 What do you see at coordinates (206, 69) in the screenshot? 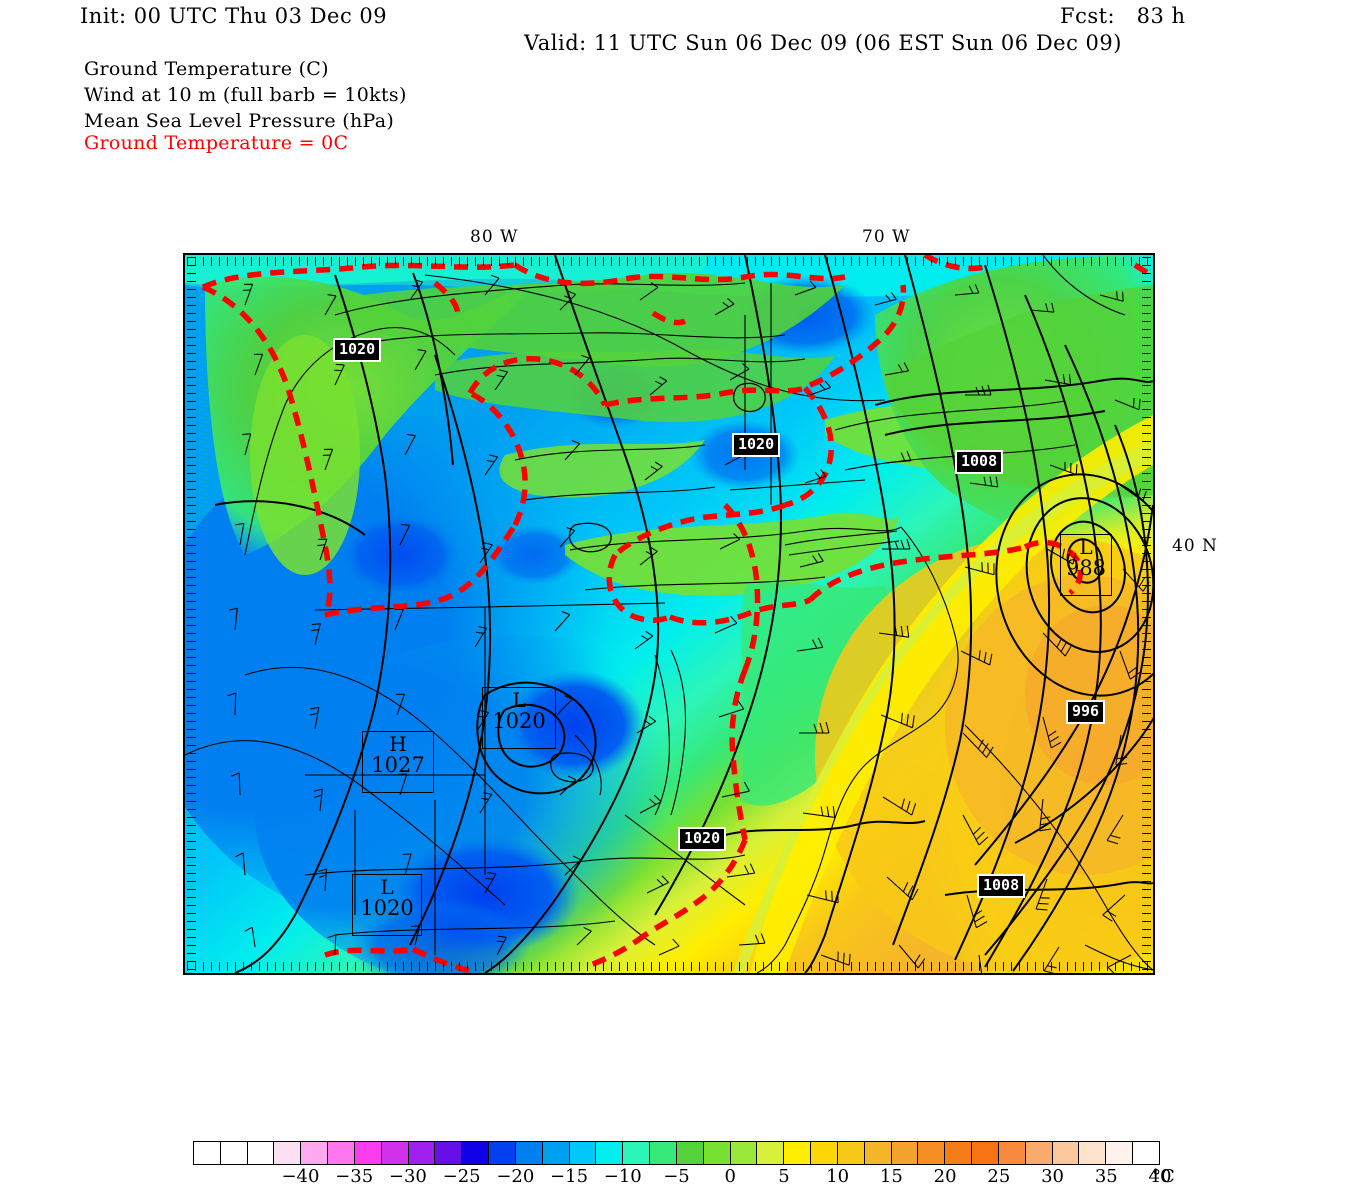
I see `field-label-ground-temperature: Ground Temperature (C)` at bounding box center [206, 69].